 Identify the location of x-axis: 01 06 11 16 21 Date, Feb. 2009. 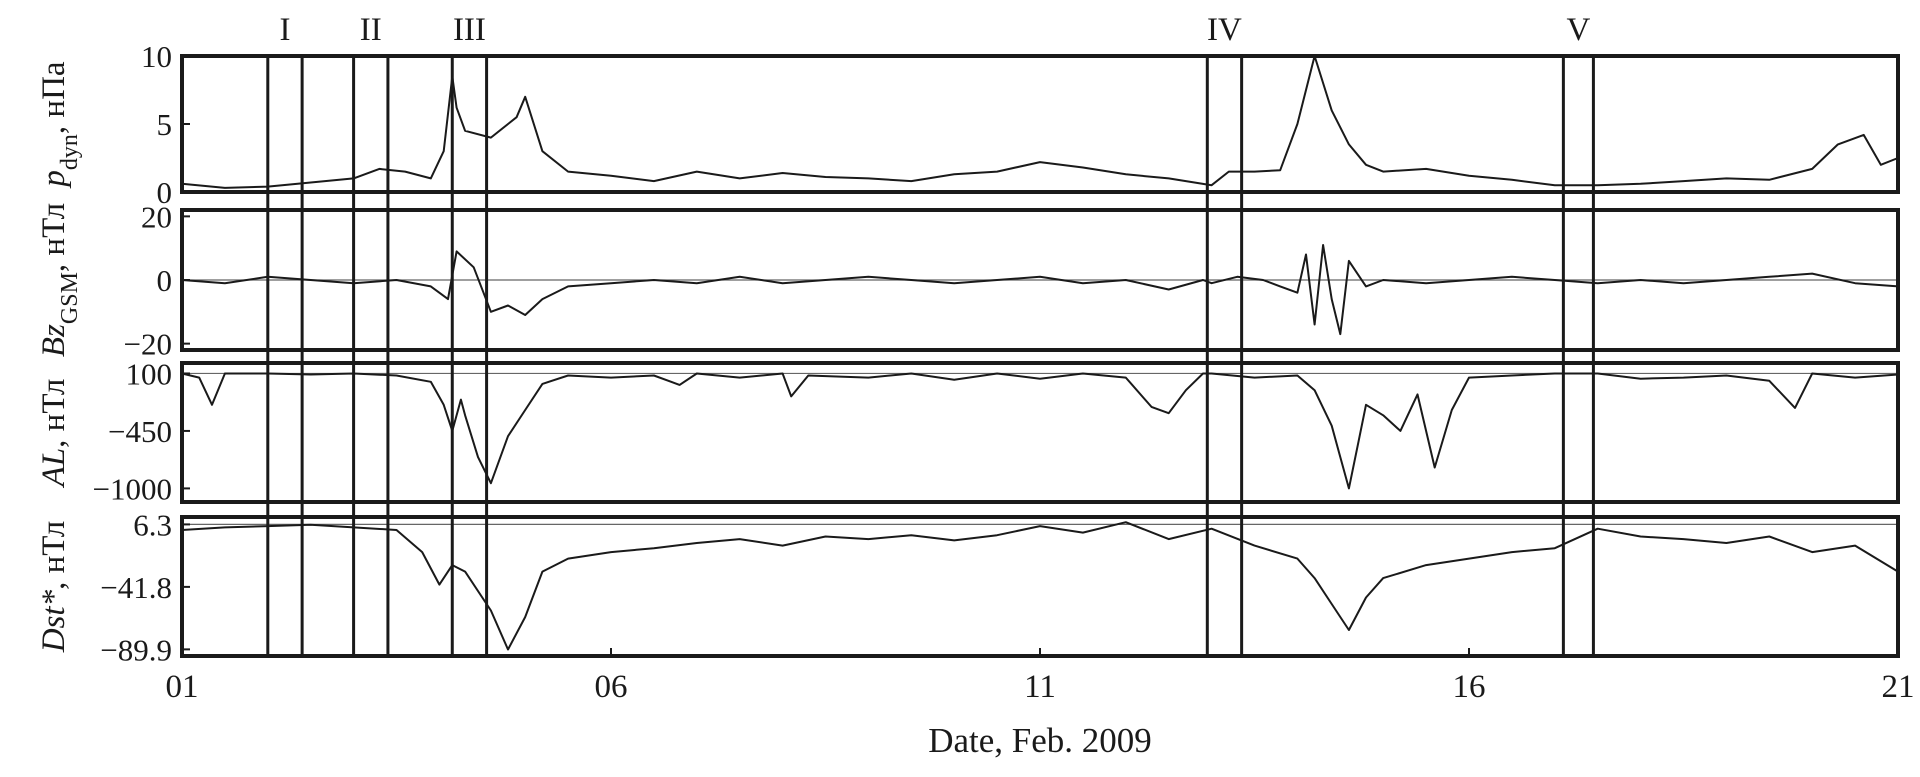
(1040, 704).